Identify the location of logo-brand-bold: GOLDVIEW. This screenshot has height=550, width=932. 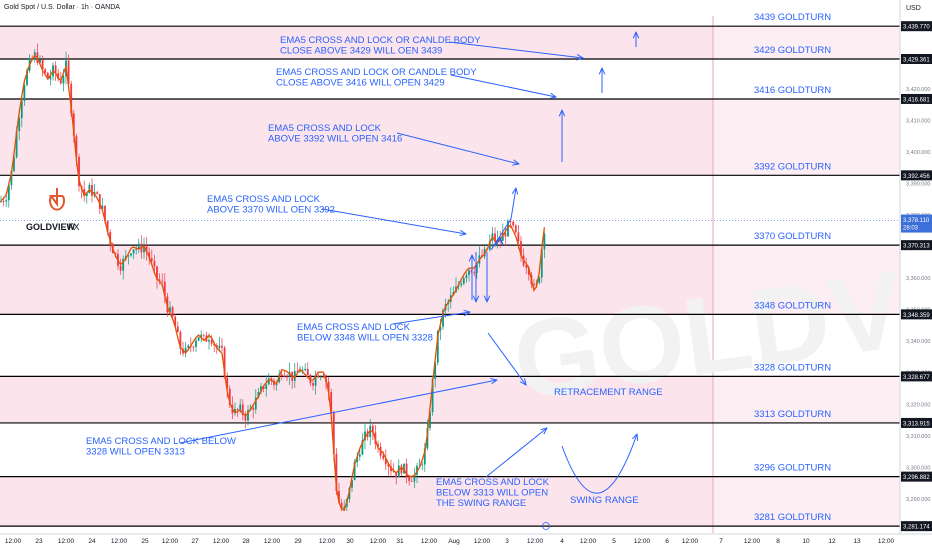
(51, 227).